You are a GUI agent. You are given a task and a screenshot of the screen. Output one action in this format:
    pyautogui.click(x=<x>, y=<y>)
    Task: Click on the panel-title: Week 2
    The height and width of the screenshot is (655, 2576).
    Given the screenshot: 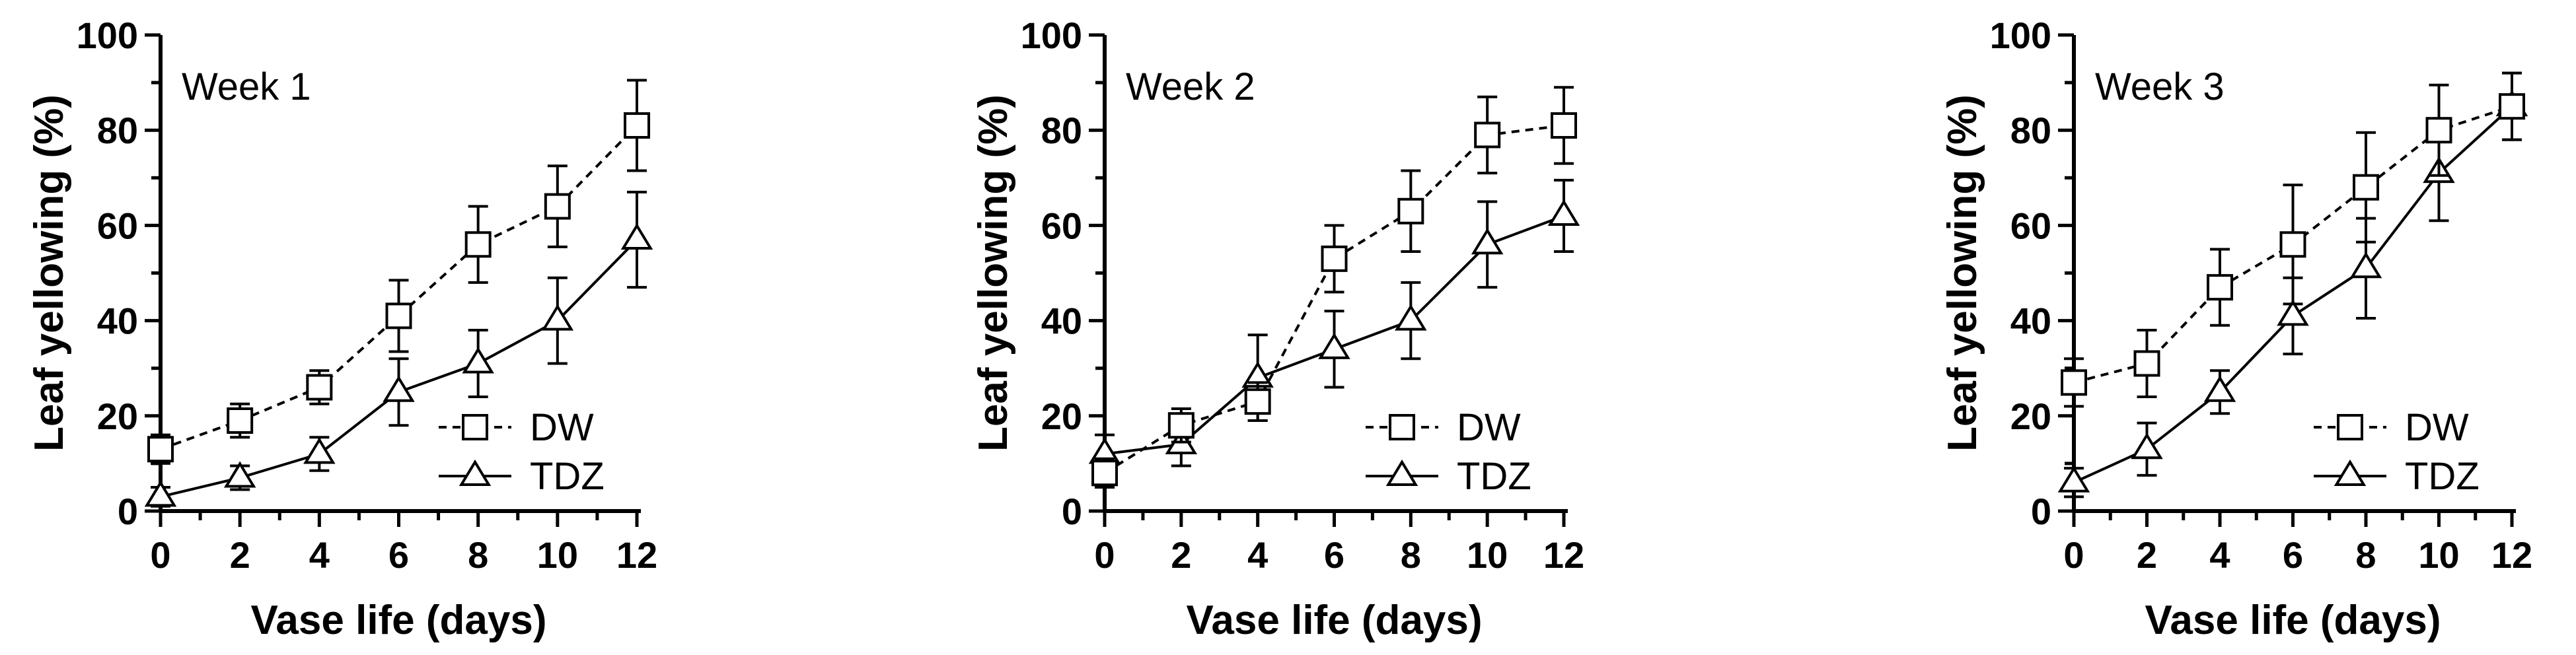 What is the action you would take?
    pyautogui.click(x=1190, y=86)
    